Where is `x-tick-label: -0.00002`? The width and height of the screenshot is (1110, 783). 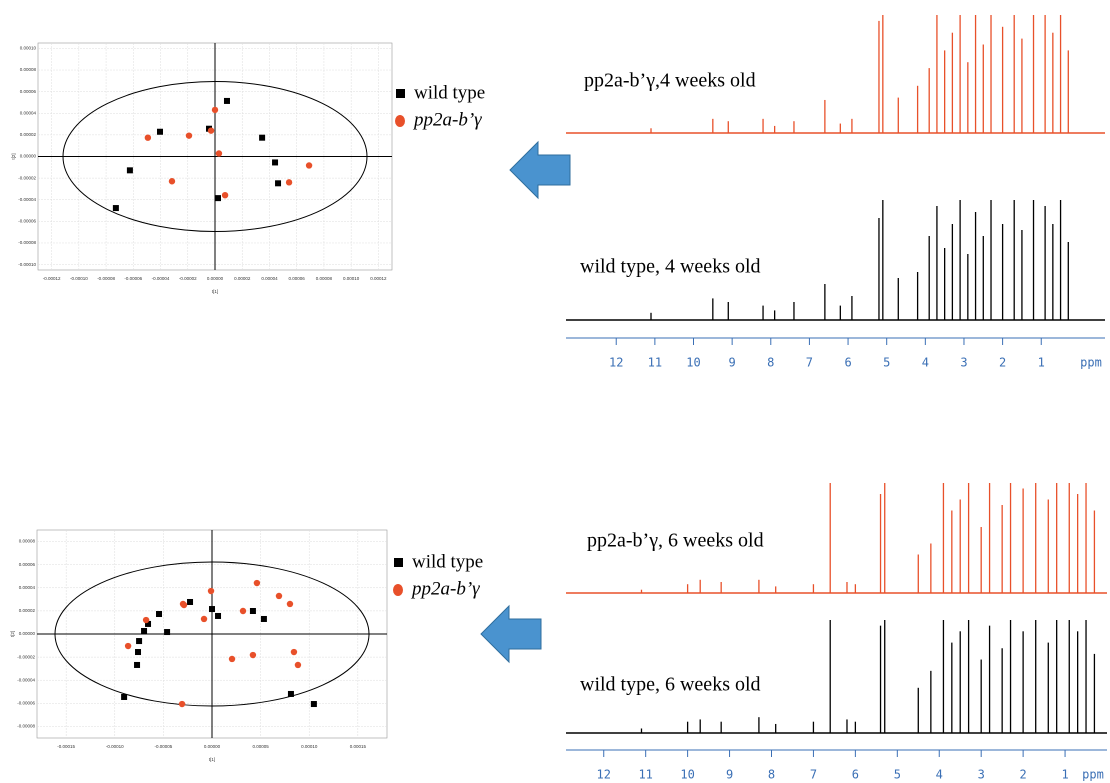 x-tick-label: -0.00002 is located at coordinates (188, 278).